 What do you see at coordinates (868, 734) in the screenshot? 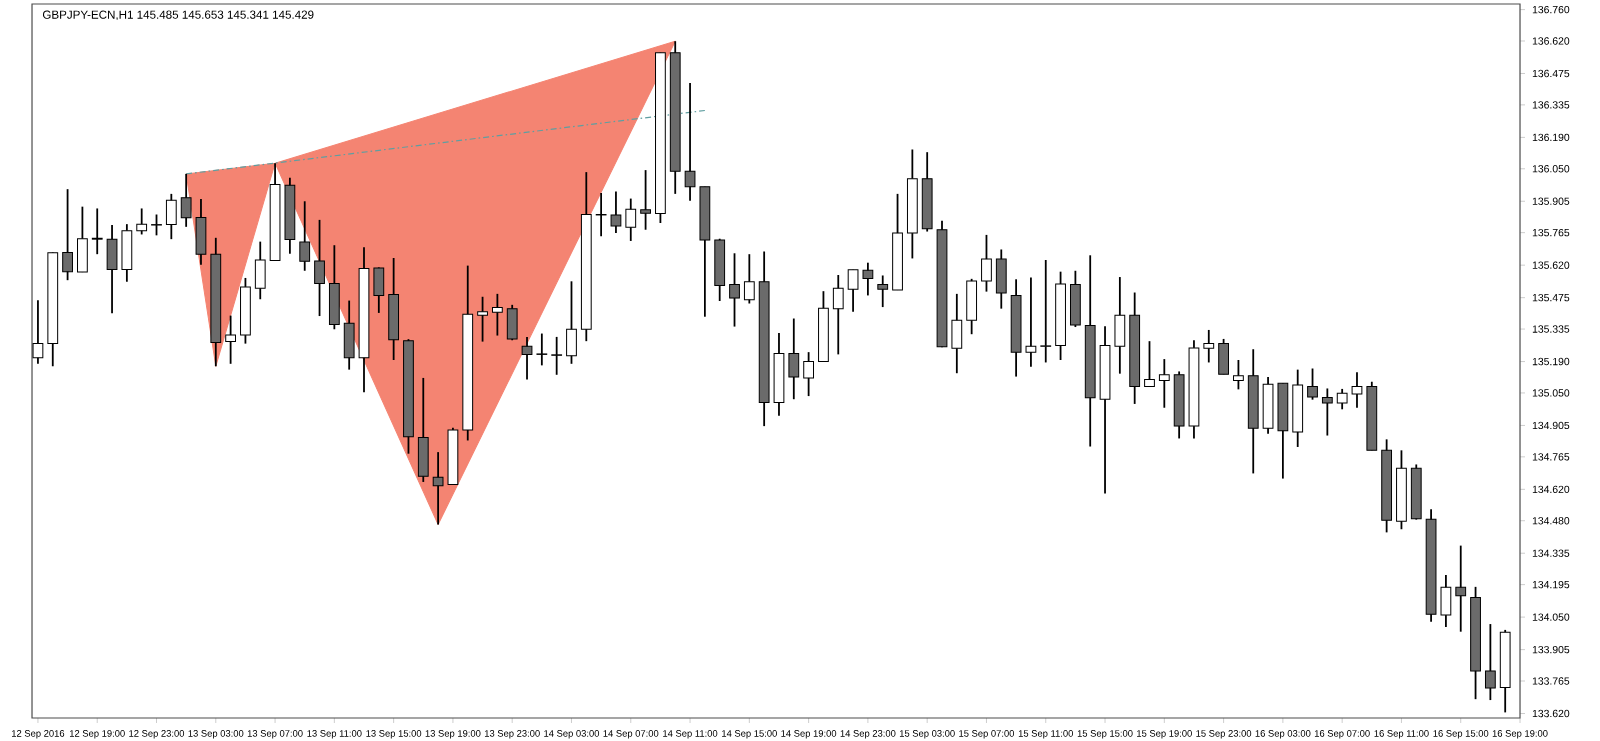
I see `x-tick-label: 14 Sep 23:00` at bounding box center [868, 734].